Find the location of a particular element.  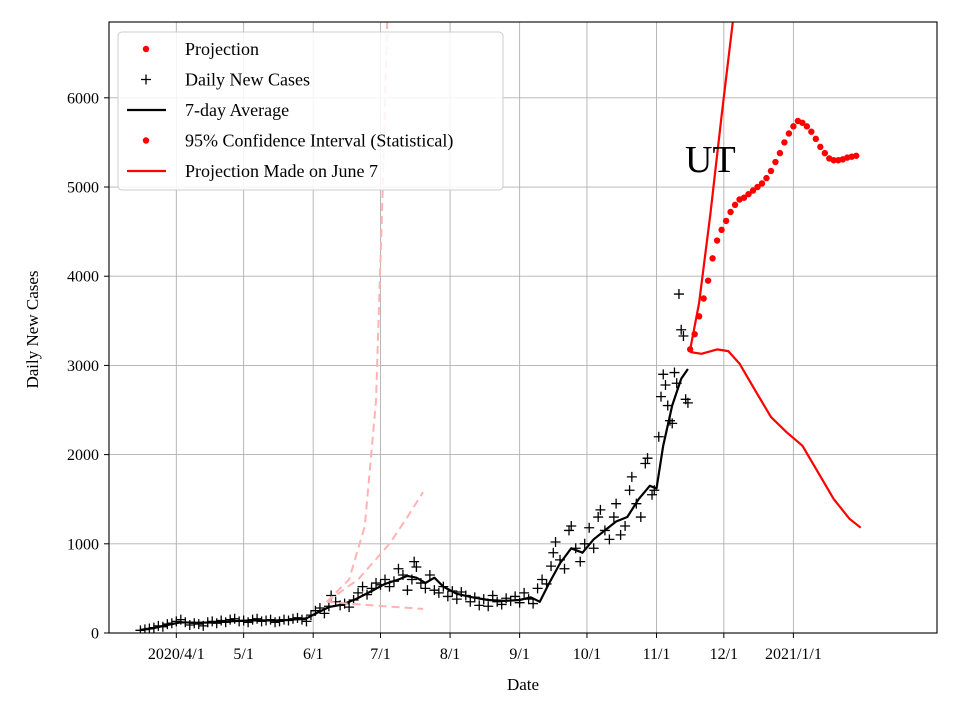

legend-label: Daily New Cases is located at coordinates (247, 80).